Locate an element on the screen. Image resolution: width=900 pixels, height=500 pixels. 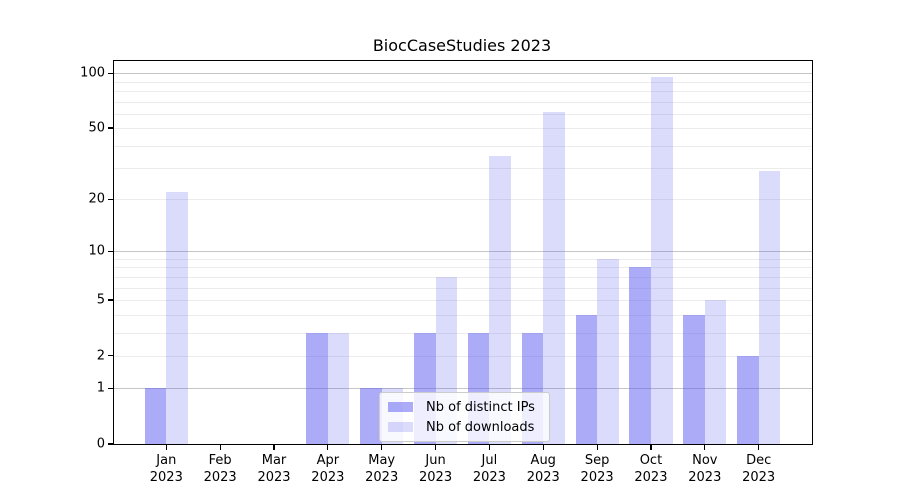
x-tick-label: Apr 2023 is located at coordinates (328, 469).